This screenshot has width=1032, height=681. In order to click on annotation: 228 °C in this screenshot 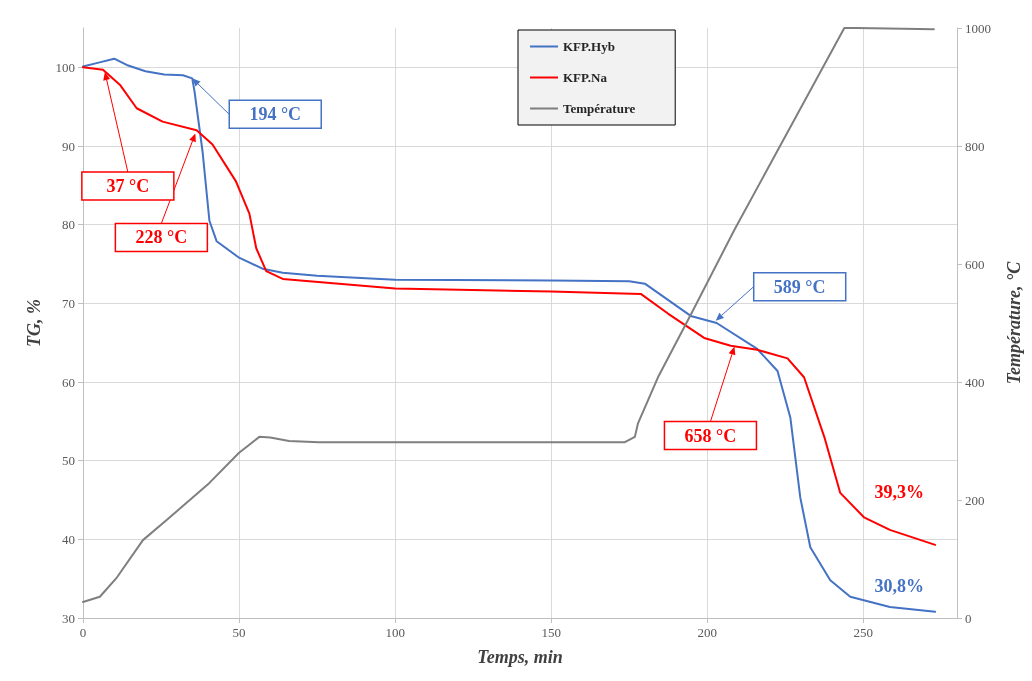, I will do `click(161, 237)`.